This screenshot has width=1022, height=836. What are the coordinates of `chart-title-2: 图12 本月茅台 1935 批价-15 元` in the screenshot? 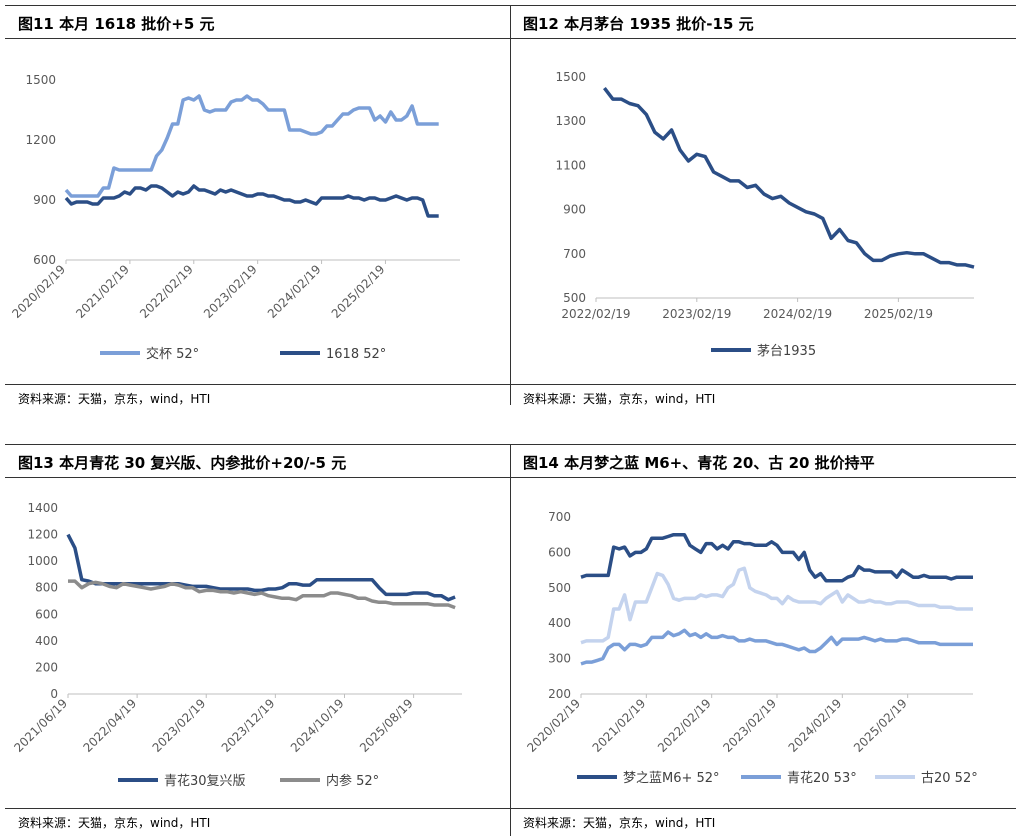 It's located at (638, 24).